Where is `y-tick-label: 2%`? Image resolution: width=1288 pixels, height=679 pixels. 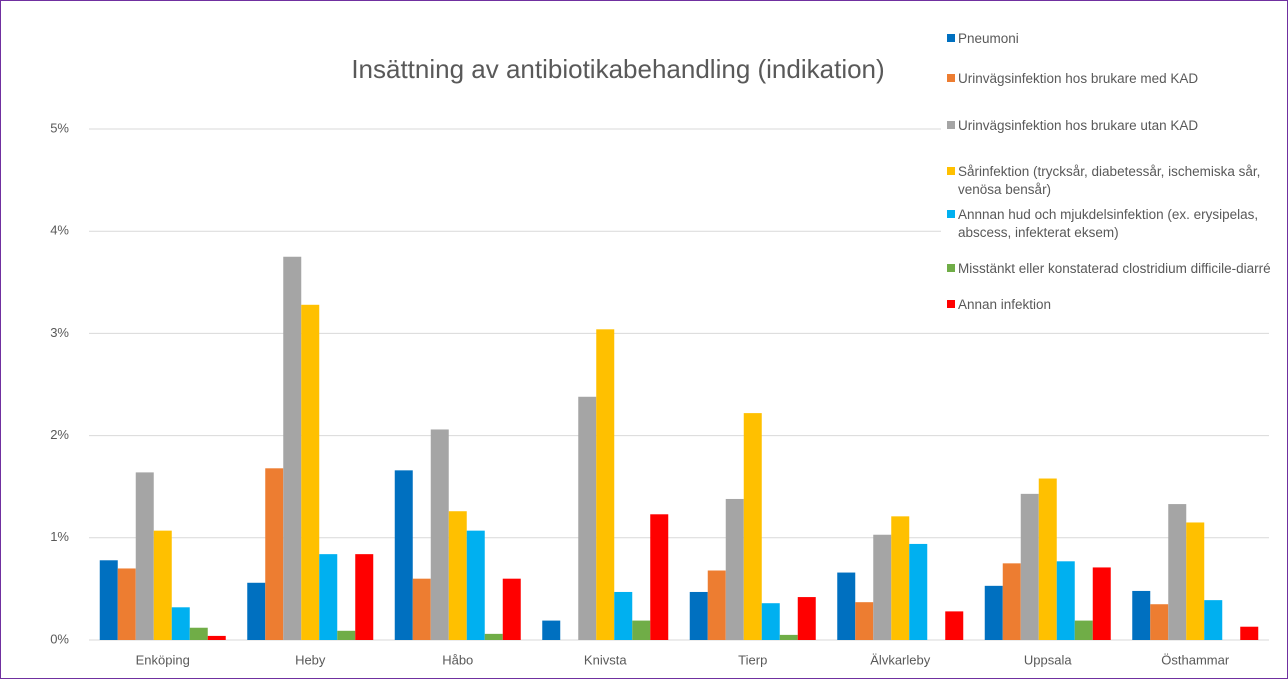 y-tick-label: 2% is located at coordinates (59, 434).